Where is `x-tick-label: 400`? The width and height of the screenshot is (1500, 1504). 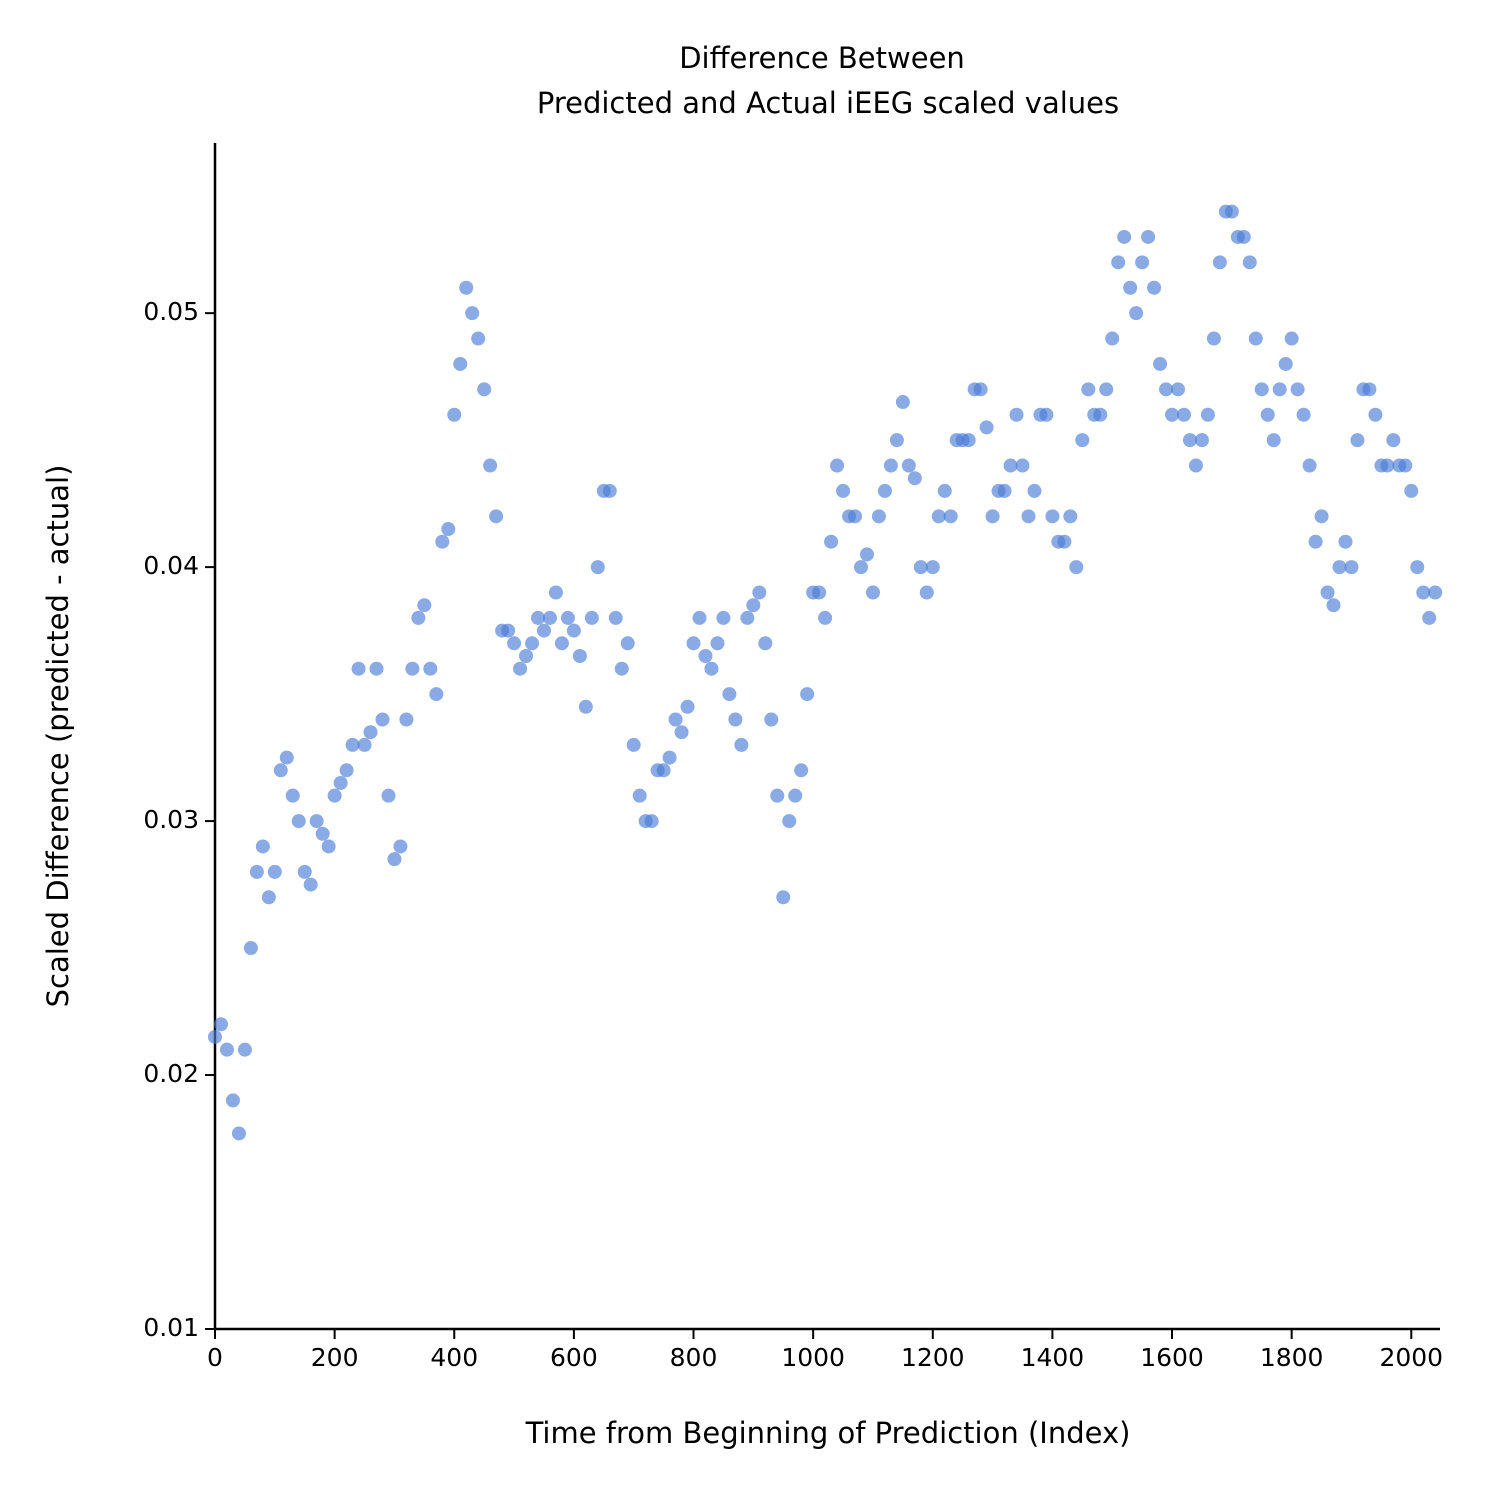 x-tick-label: 400 is located at coordinates (454, 1357).